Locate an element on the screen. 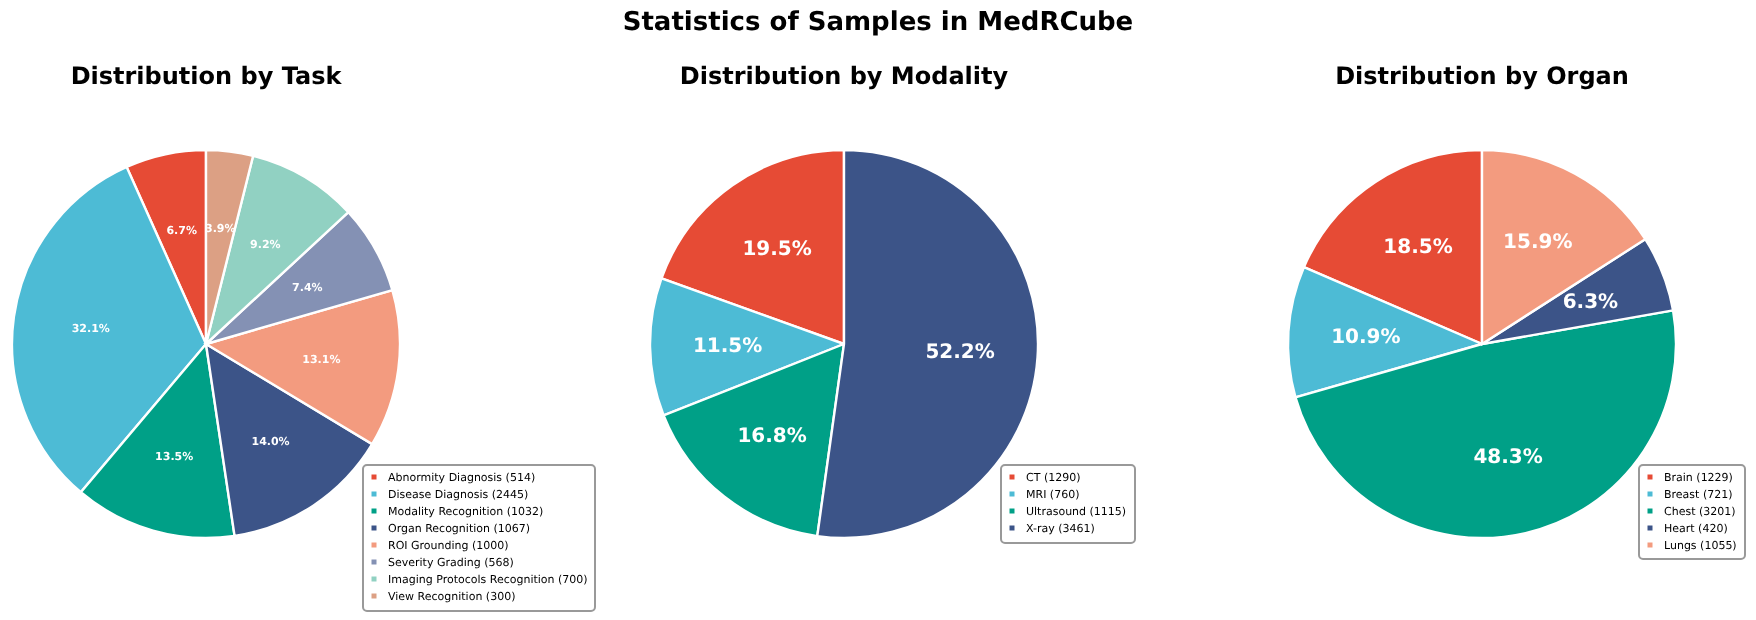 This screenshot has height=620, width=1756. data-label: 11.5% is located at coordinates (727, 346).